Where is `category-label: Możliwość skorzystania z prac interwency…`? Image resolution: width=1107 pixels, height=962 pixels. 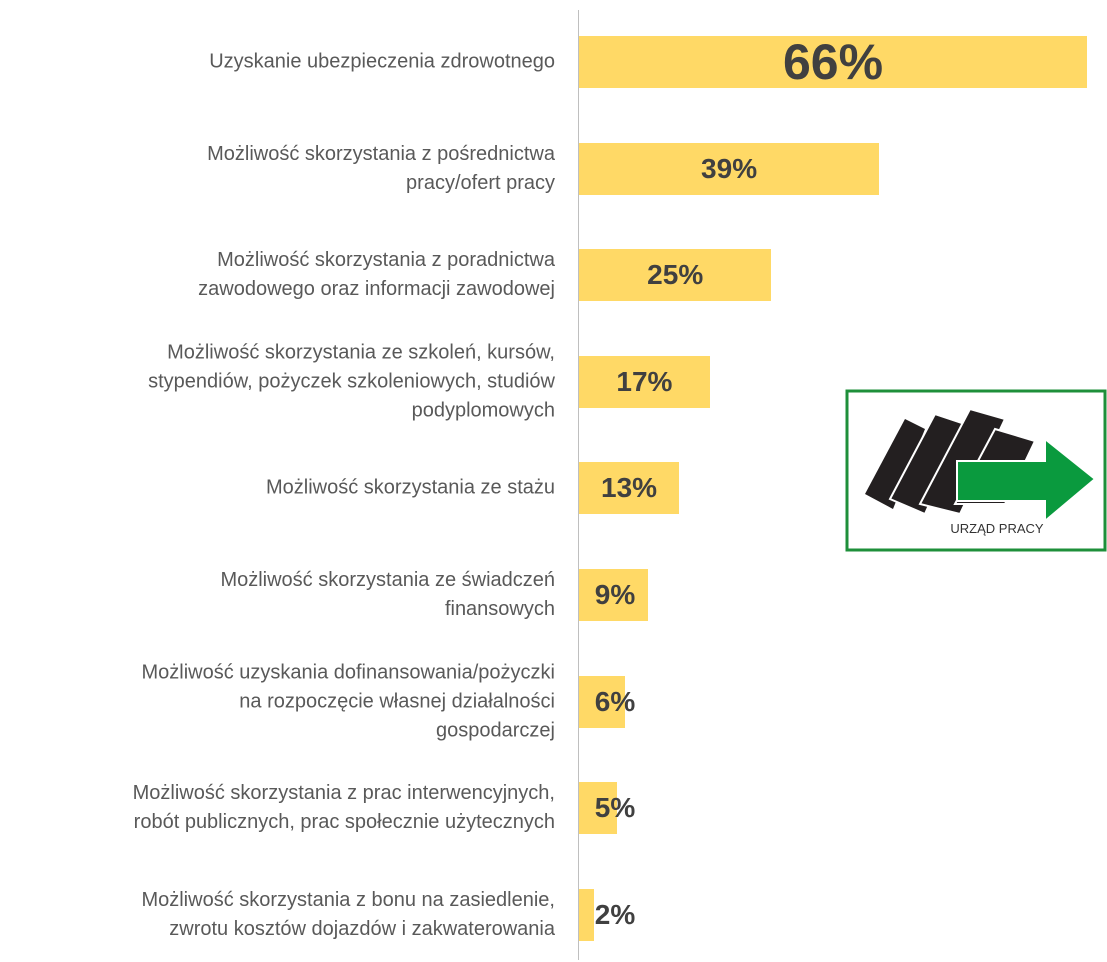 category-label: Możliwość skorzystania z prac interwency… is located at coordinates (343, 808).